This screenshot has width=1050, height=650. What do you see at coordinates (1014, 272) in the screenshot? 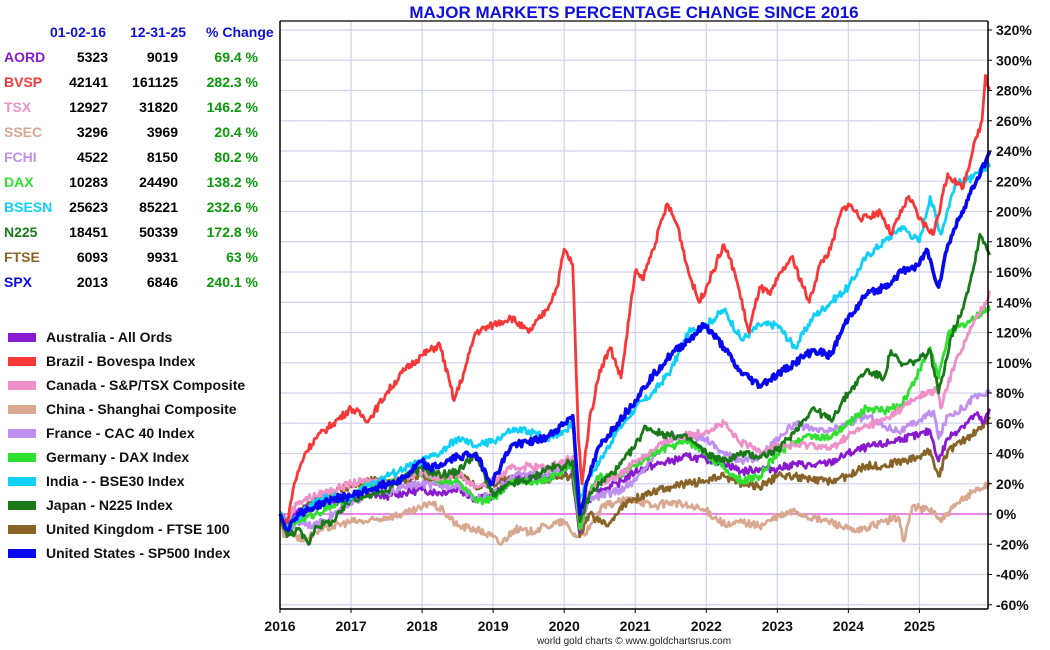
I see `y-tick-label: 160%` at bounding box center [1014, 272].